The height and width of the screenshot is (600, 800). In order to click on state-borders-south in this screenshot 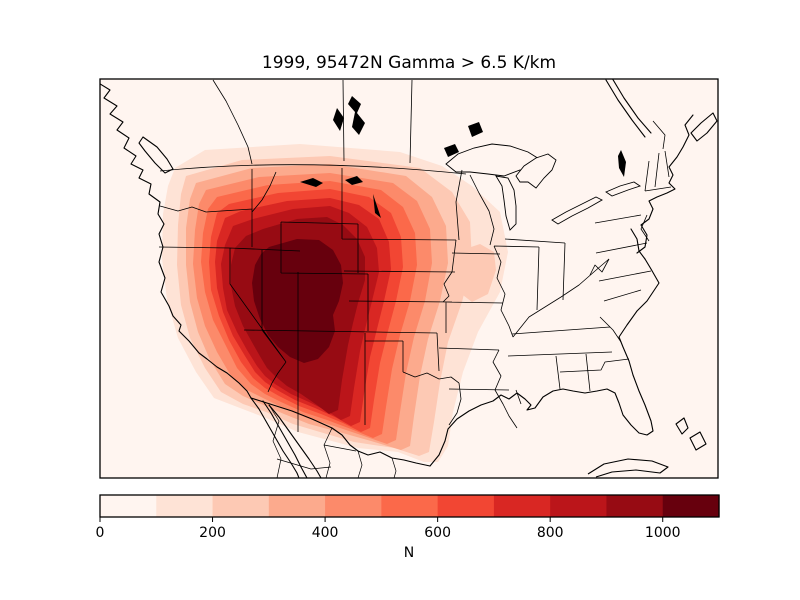, I will do `click(579, 337)`.